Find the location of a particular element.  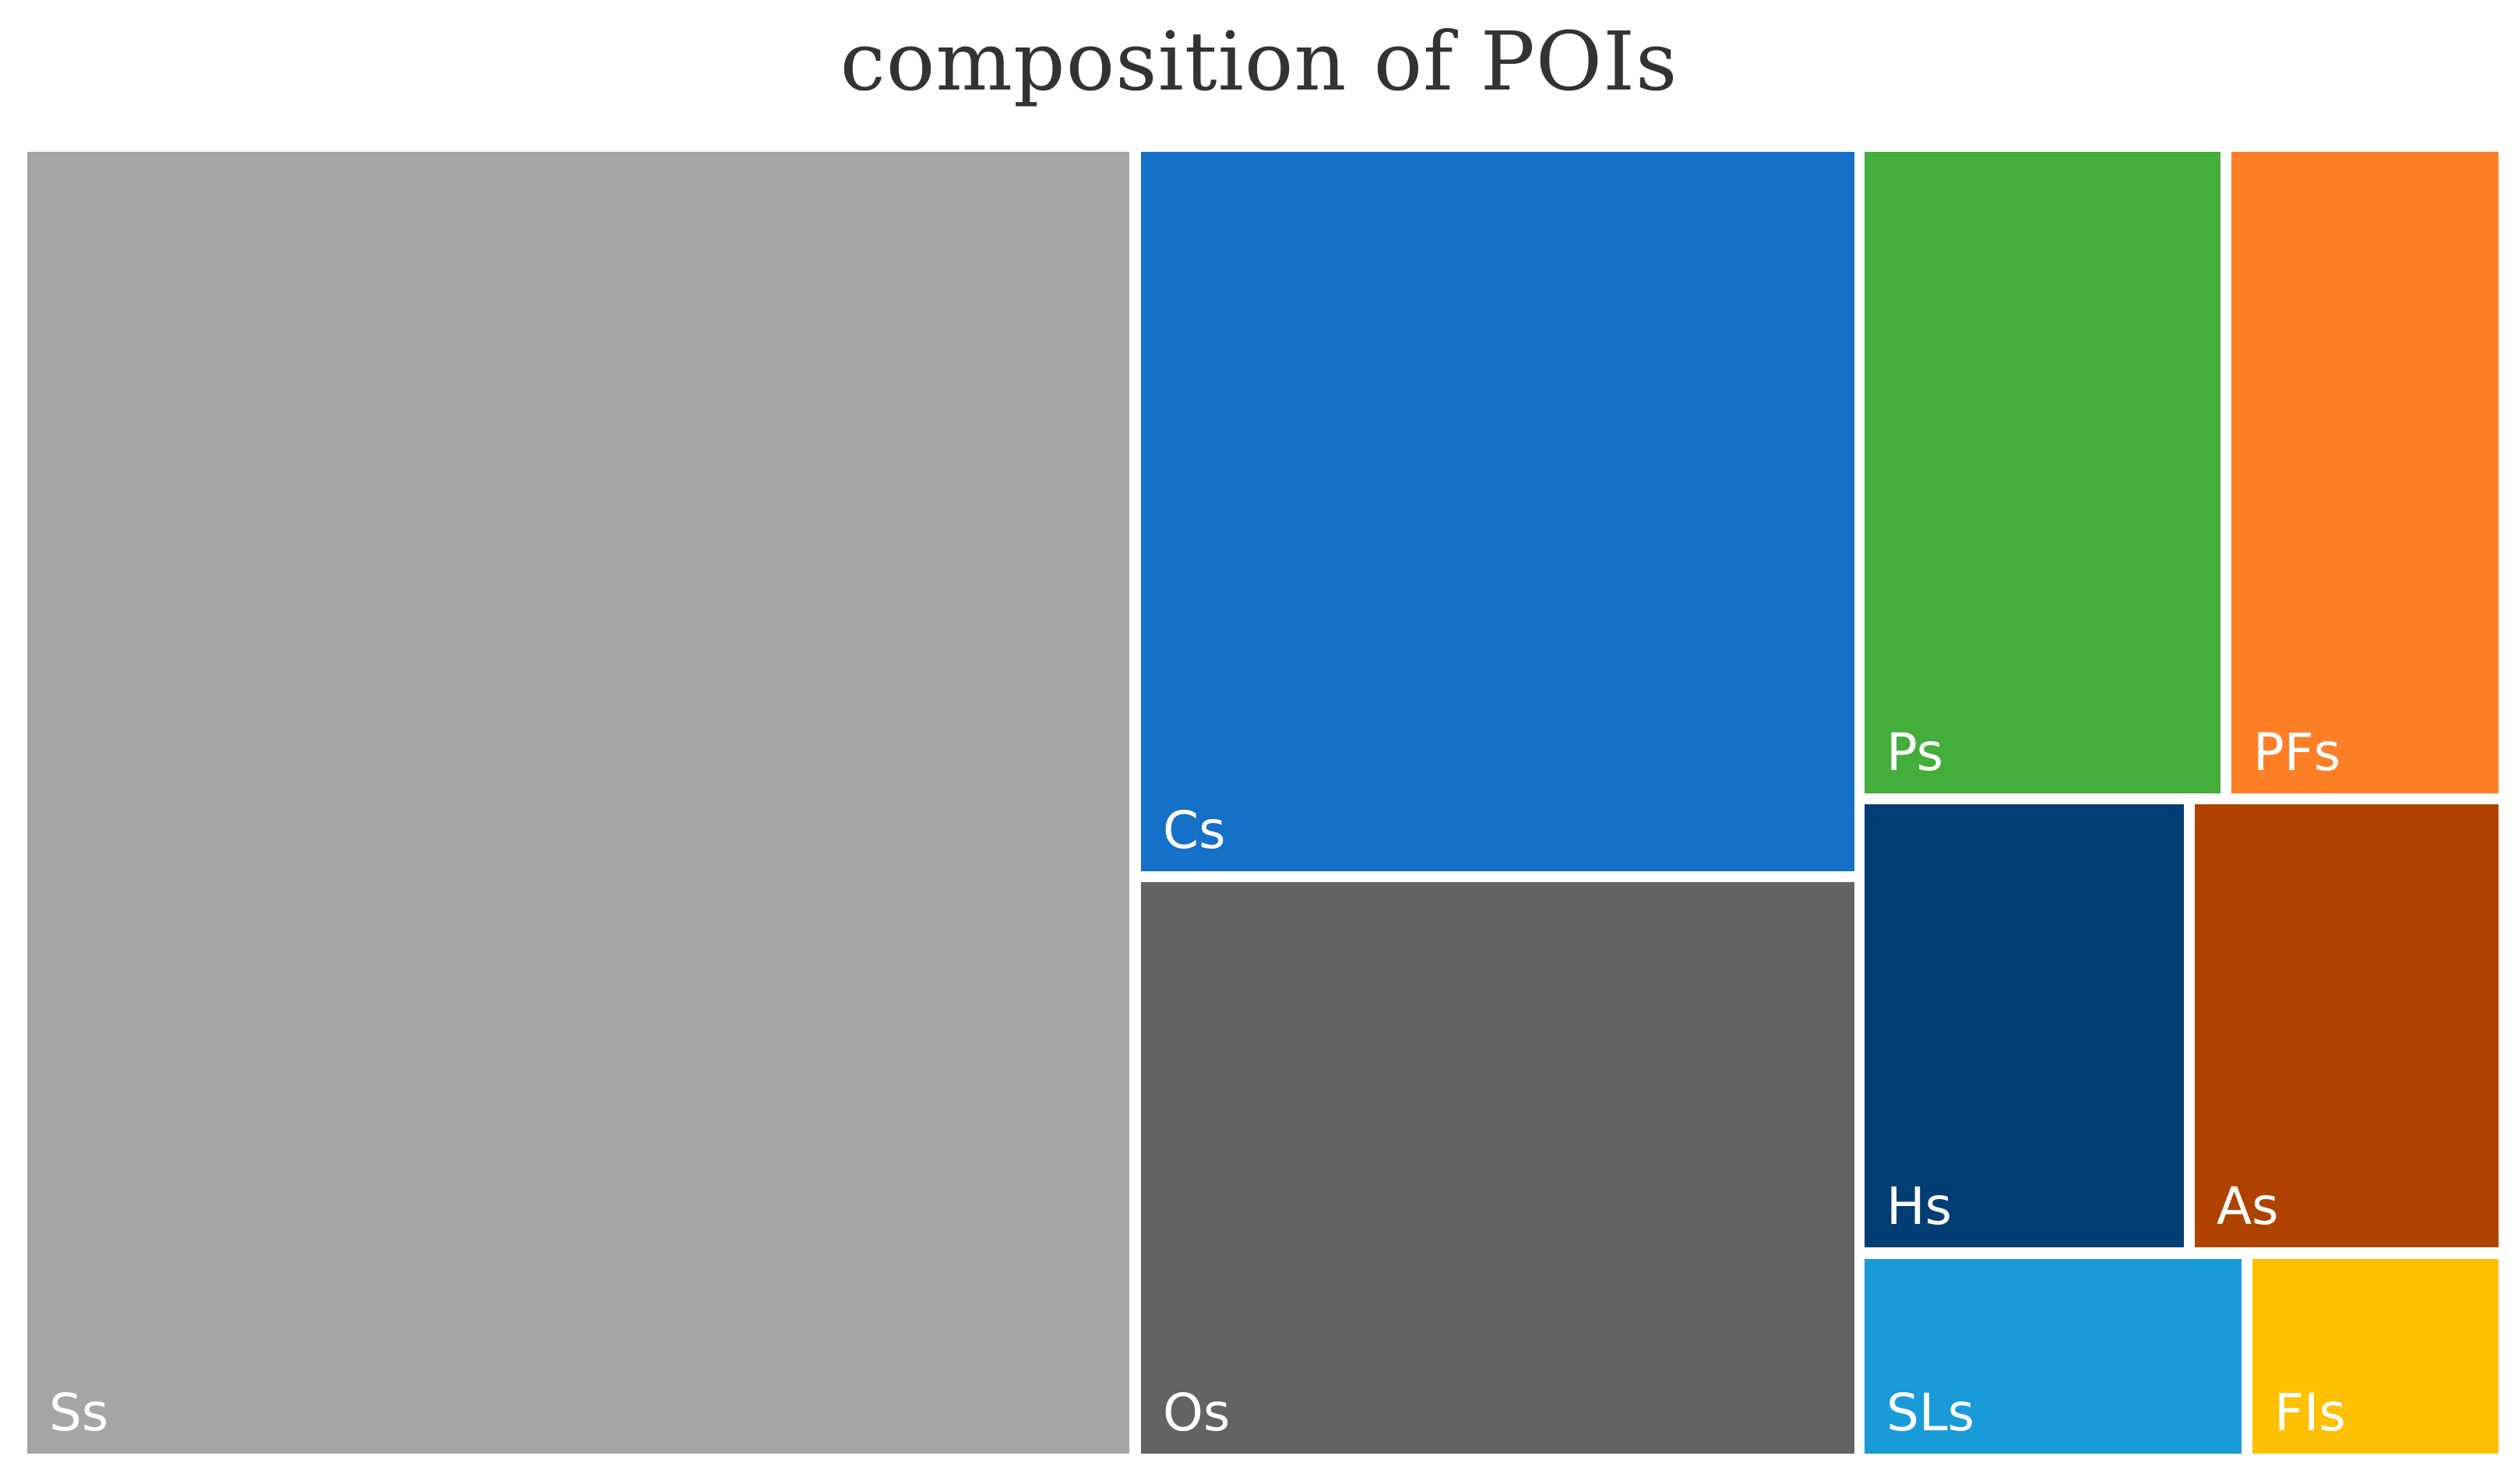

treemap-cell-ps is located at coordinates (2042, 473).